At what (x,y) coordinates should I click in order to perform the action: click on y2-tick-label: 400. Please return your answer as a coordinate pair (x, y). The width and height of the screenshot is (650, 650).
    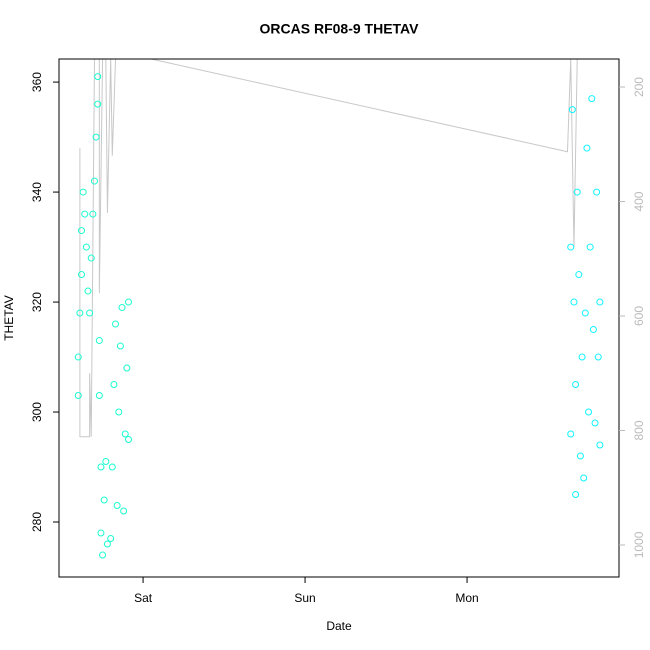
    Looking at the image, I should click on (639, 201).